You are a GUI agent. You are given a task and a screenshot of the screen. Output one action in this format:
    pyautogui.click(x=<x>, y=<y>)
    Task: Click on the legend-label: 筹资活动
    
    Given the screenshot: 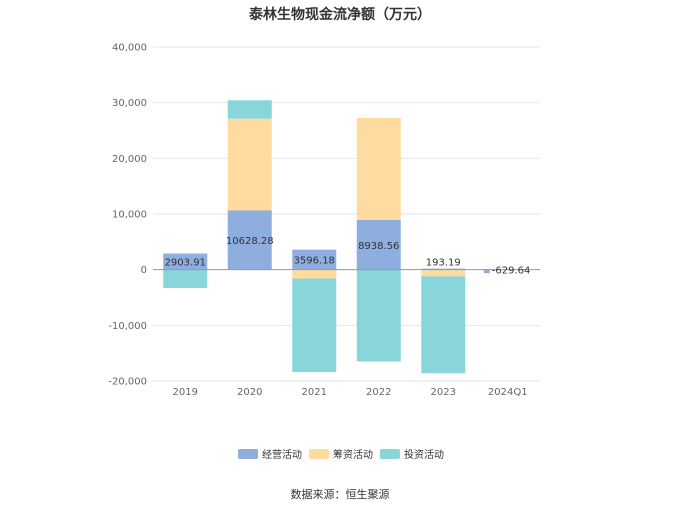 What is the action you would take?
    pyautogui.click(x=353, y=454)
    